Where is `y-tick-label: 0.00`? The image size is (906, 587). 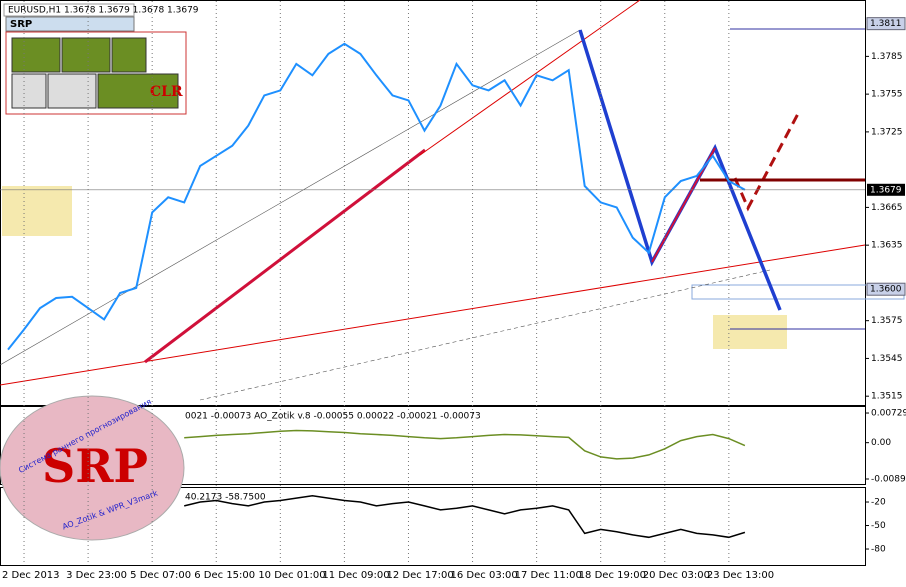
y-tick-label: 0.00 is located at coordinates (881, 443).